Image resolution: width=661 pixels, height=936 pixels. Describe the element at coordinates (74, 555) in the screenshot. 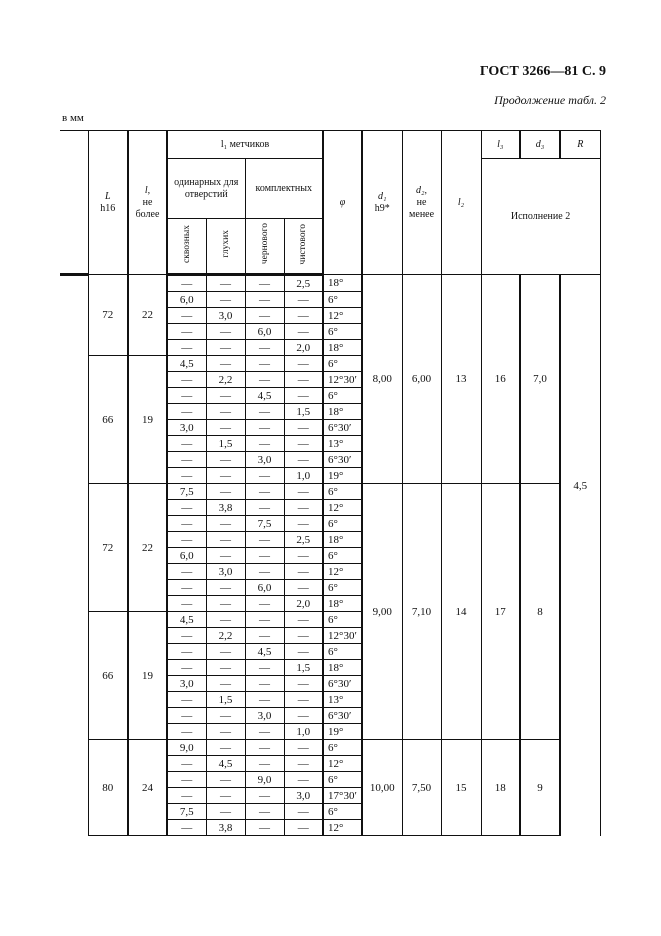

I see `blank-column` at that location.